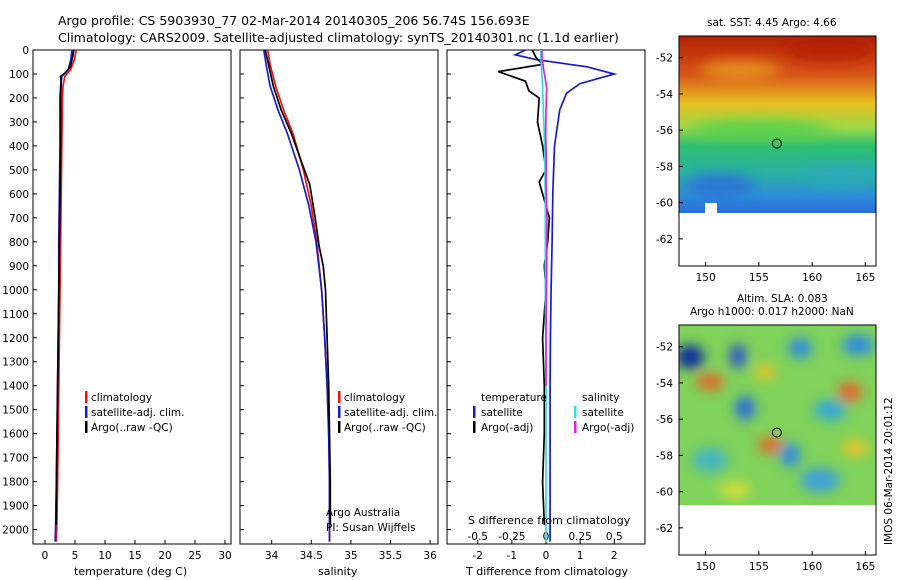 The image size is (900, 580). What do you see at coordinates (19, 195) in the screenshot?
I see `depth-tick-label: 600` at bounding box center [19, 195].